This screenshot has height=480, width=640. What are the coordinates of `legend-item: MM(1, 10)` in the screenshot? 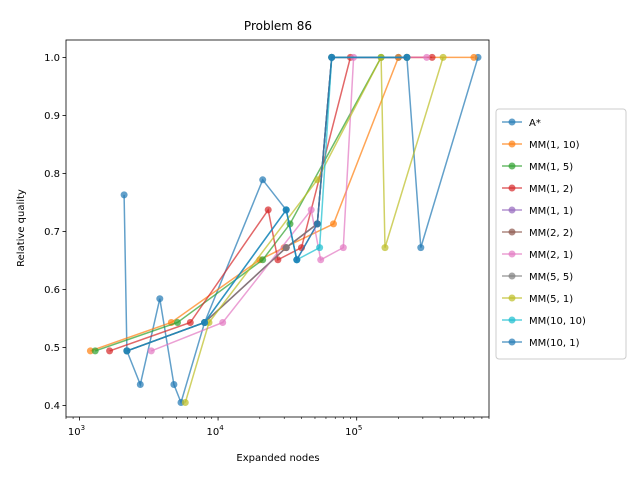 It's located at (541, 145).